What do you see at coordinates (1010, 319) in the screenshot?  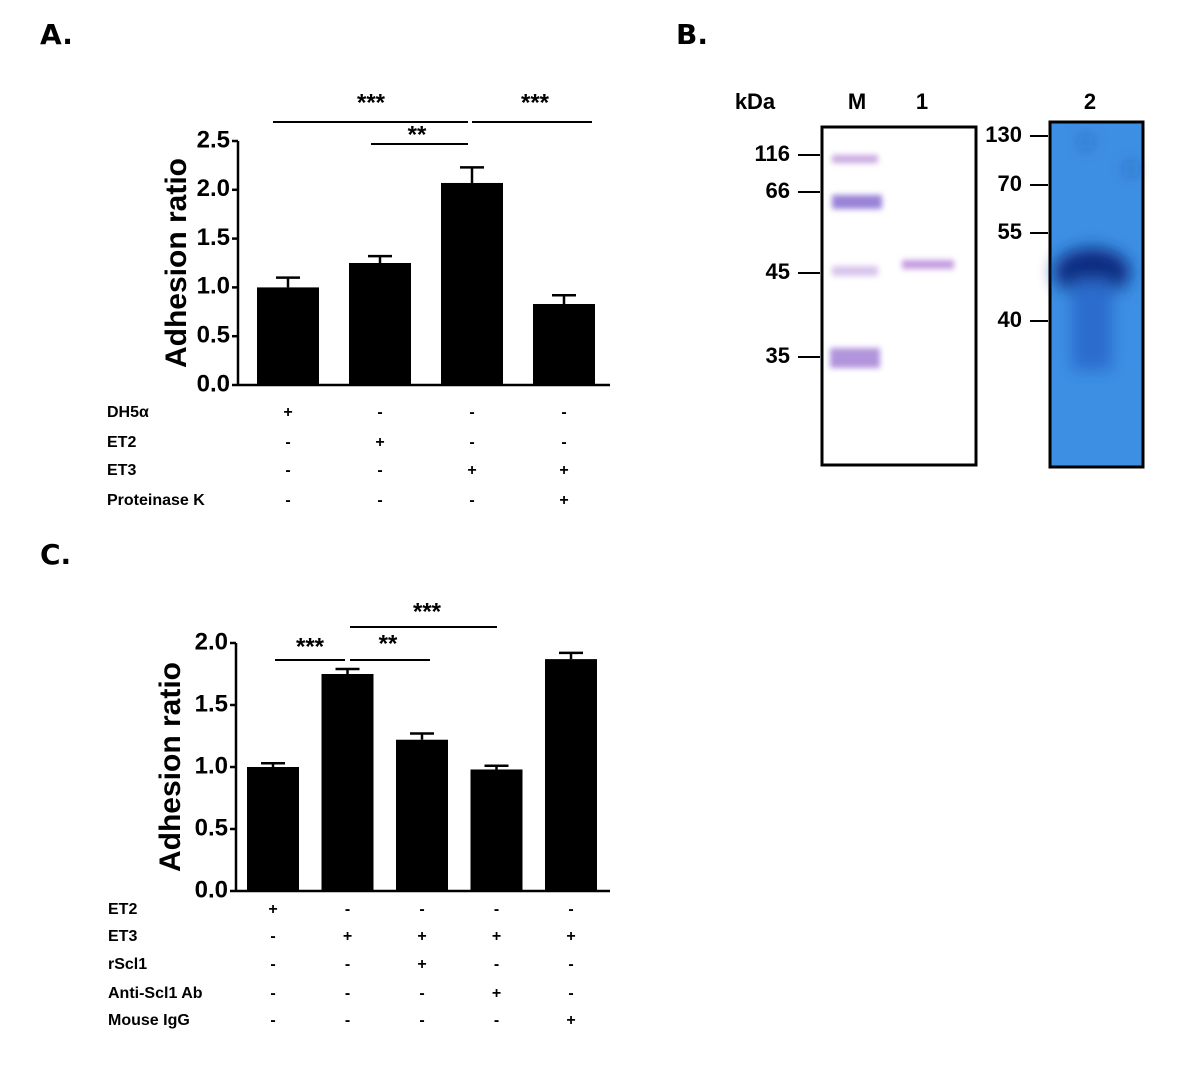 I see `marker-label: 40` at bounding box center [1010, 319].